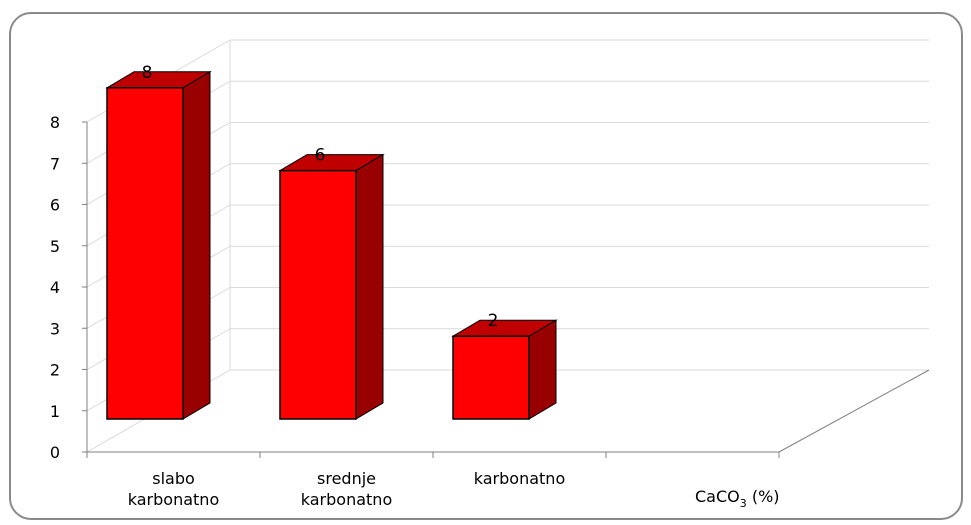  What do you see at coordinates (55, 246) in the screenshot?
I see `y-tick-label: 5` at bounding box center [55, 246].